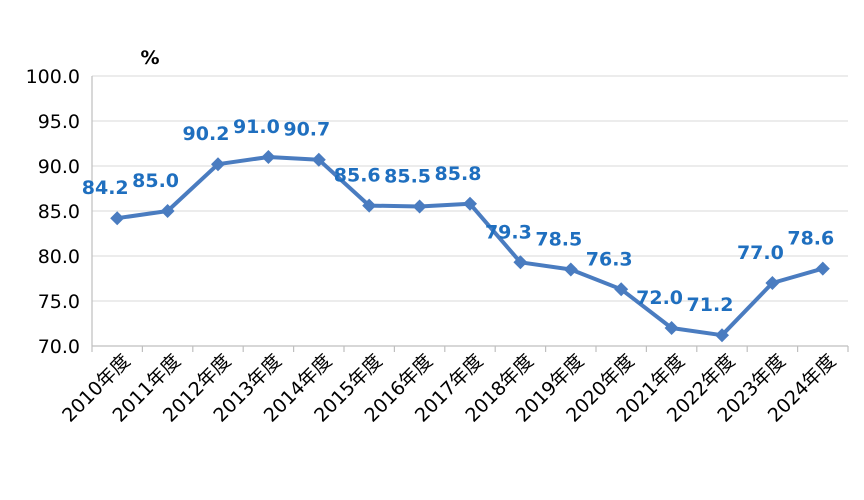 The height and width of the screenshot is (500, 864). Describe the element at coordinates (558, 240) in the screenshot. I see `data-label: 78.5` at that location.